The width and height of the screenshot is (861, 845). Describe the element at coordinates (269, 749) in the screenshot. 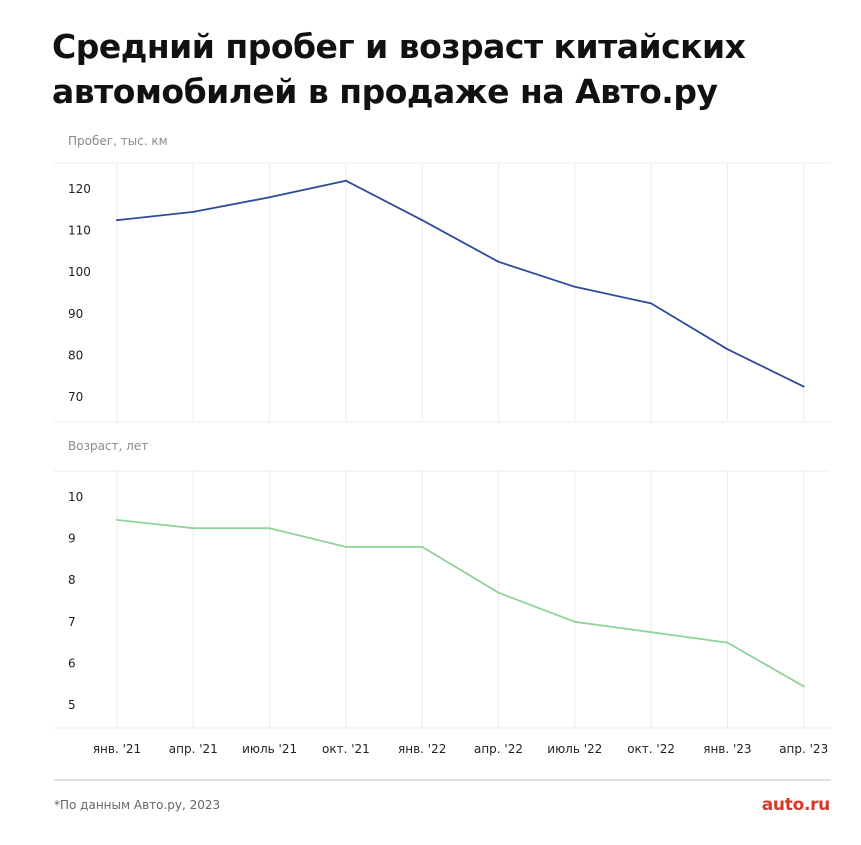

I see `x-tick-label: июль '21` at that location.